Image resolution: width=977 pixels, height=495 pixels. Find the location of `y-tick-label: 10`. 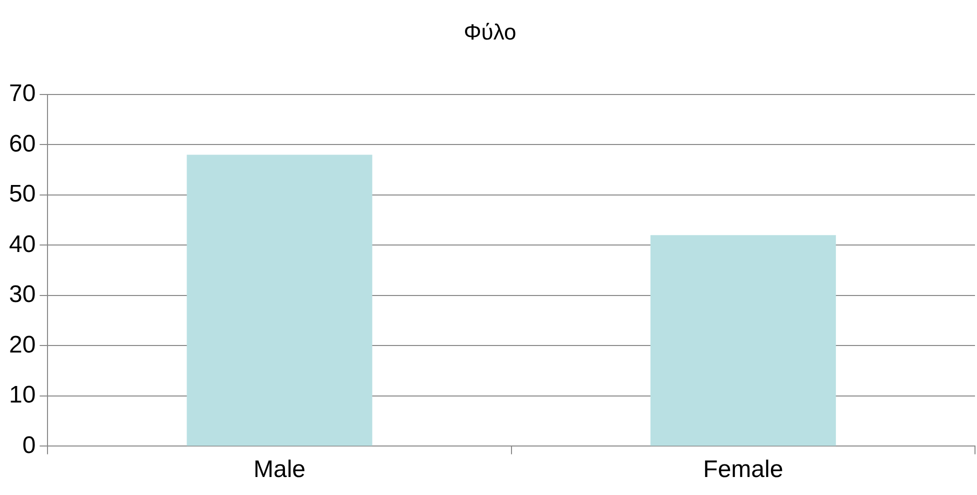

y-tick-label: 10 is located at coordinates (22, 395).